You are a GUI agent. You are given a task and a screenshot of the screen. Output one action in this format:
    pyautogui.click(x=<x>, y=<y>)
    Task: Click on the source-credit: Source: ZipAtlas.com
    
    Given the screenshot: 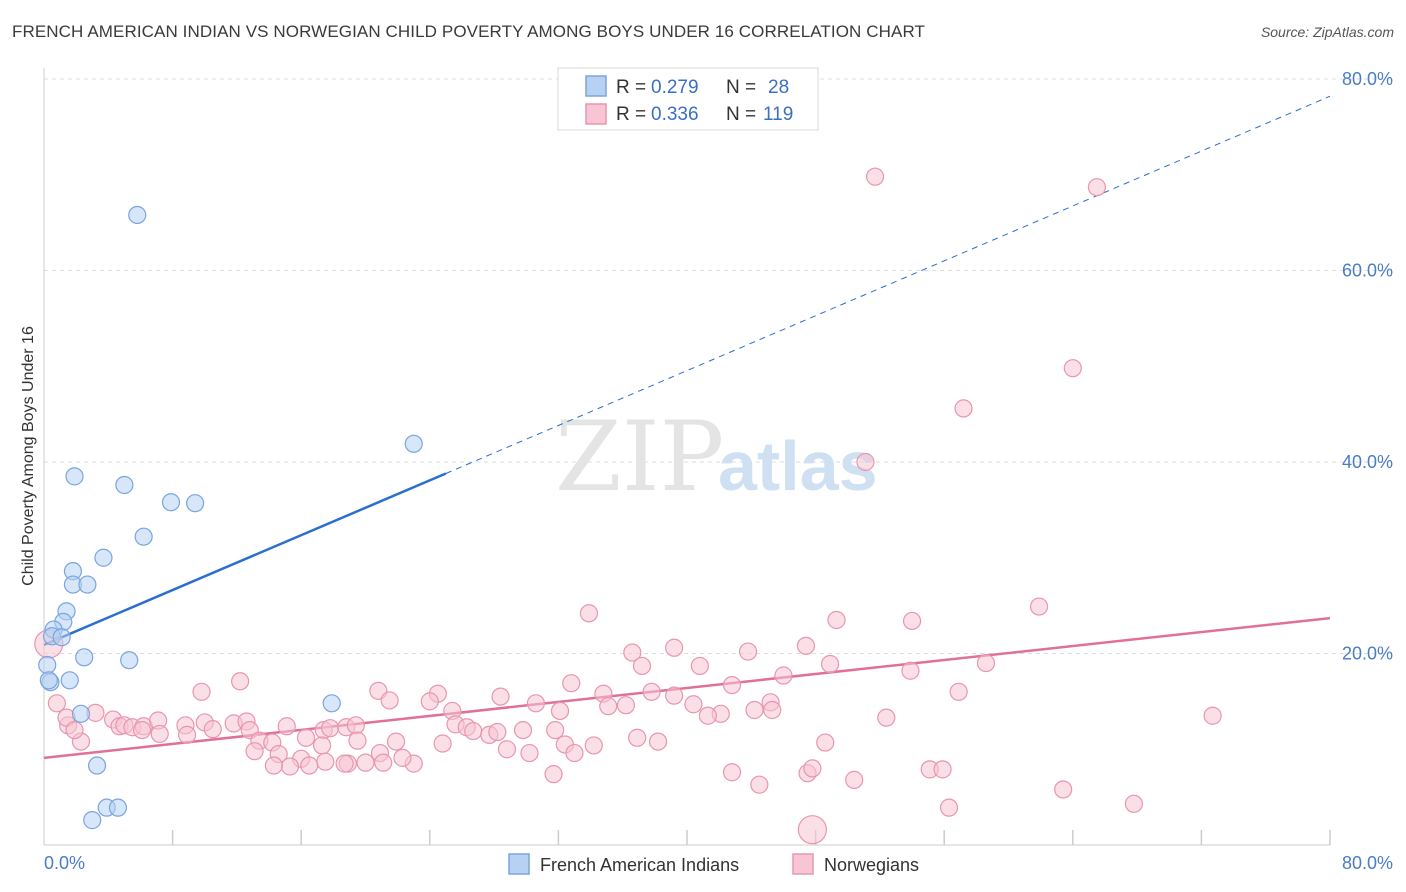 What is the action you would take?
    pyautogui.click(x=1327, y=32)
    